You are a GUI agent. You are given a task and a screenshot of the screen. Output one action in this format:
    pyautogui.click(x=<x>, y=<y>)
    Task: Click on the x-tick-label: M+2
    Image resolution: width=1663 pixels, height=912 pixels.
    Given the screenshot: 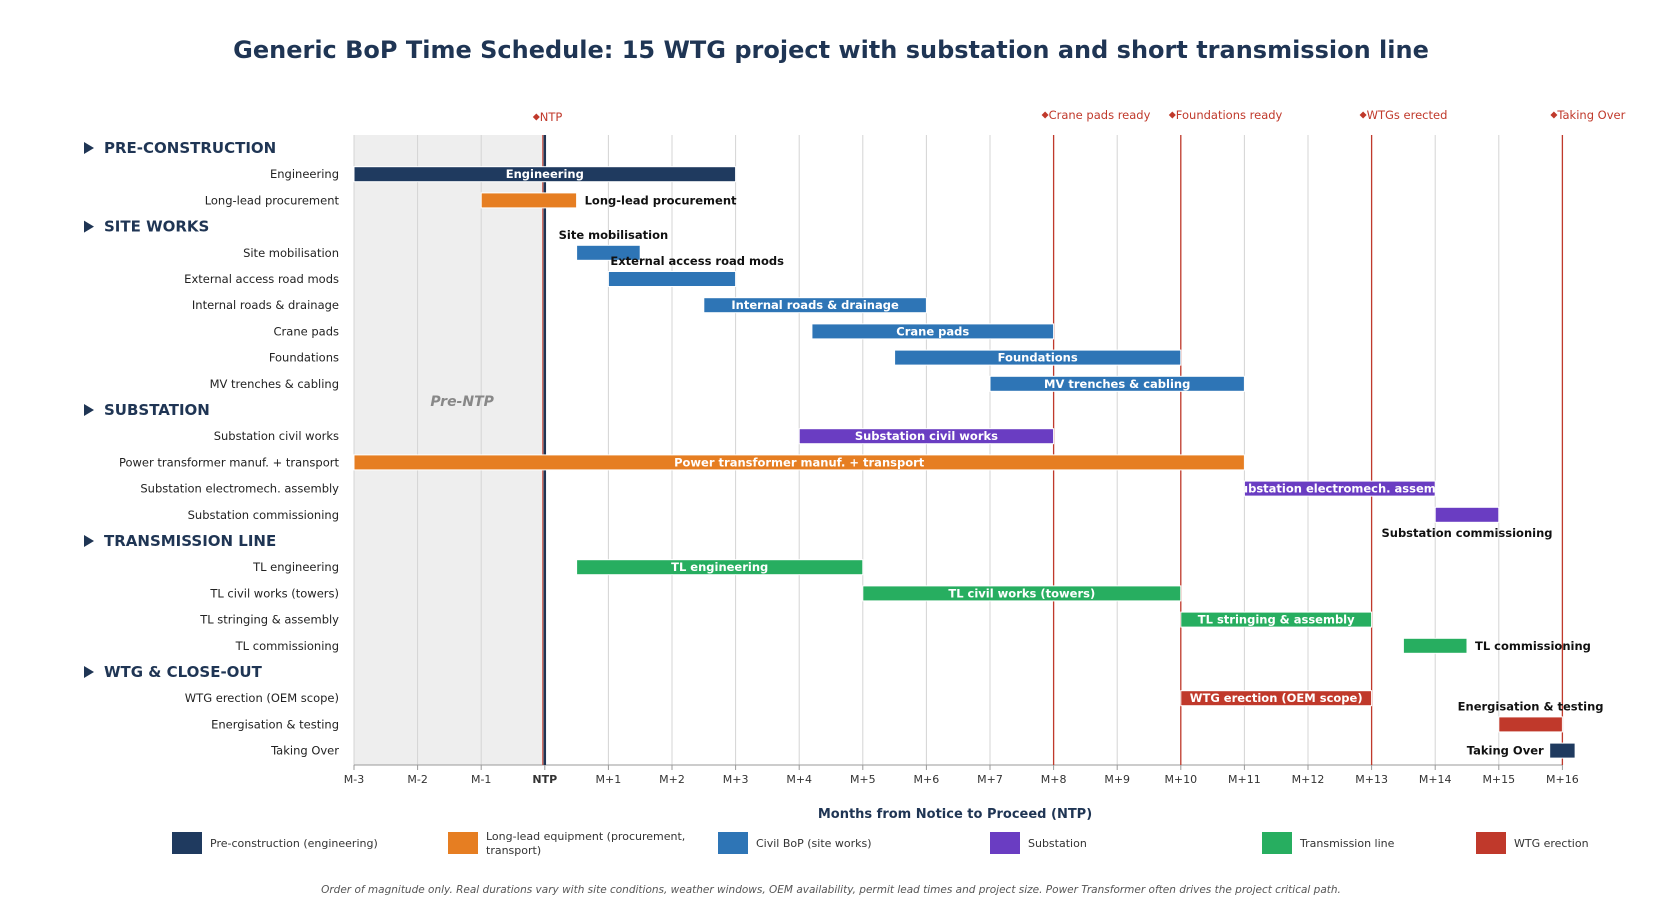 What is the action you would take?
    pyautogui.click(x=672, y=779)
    